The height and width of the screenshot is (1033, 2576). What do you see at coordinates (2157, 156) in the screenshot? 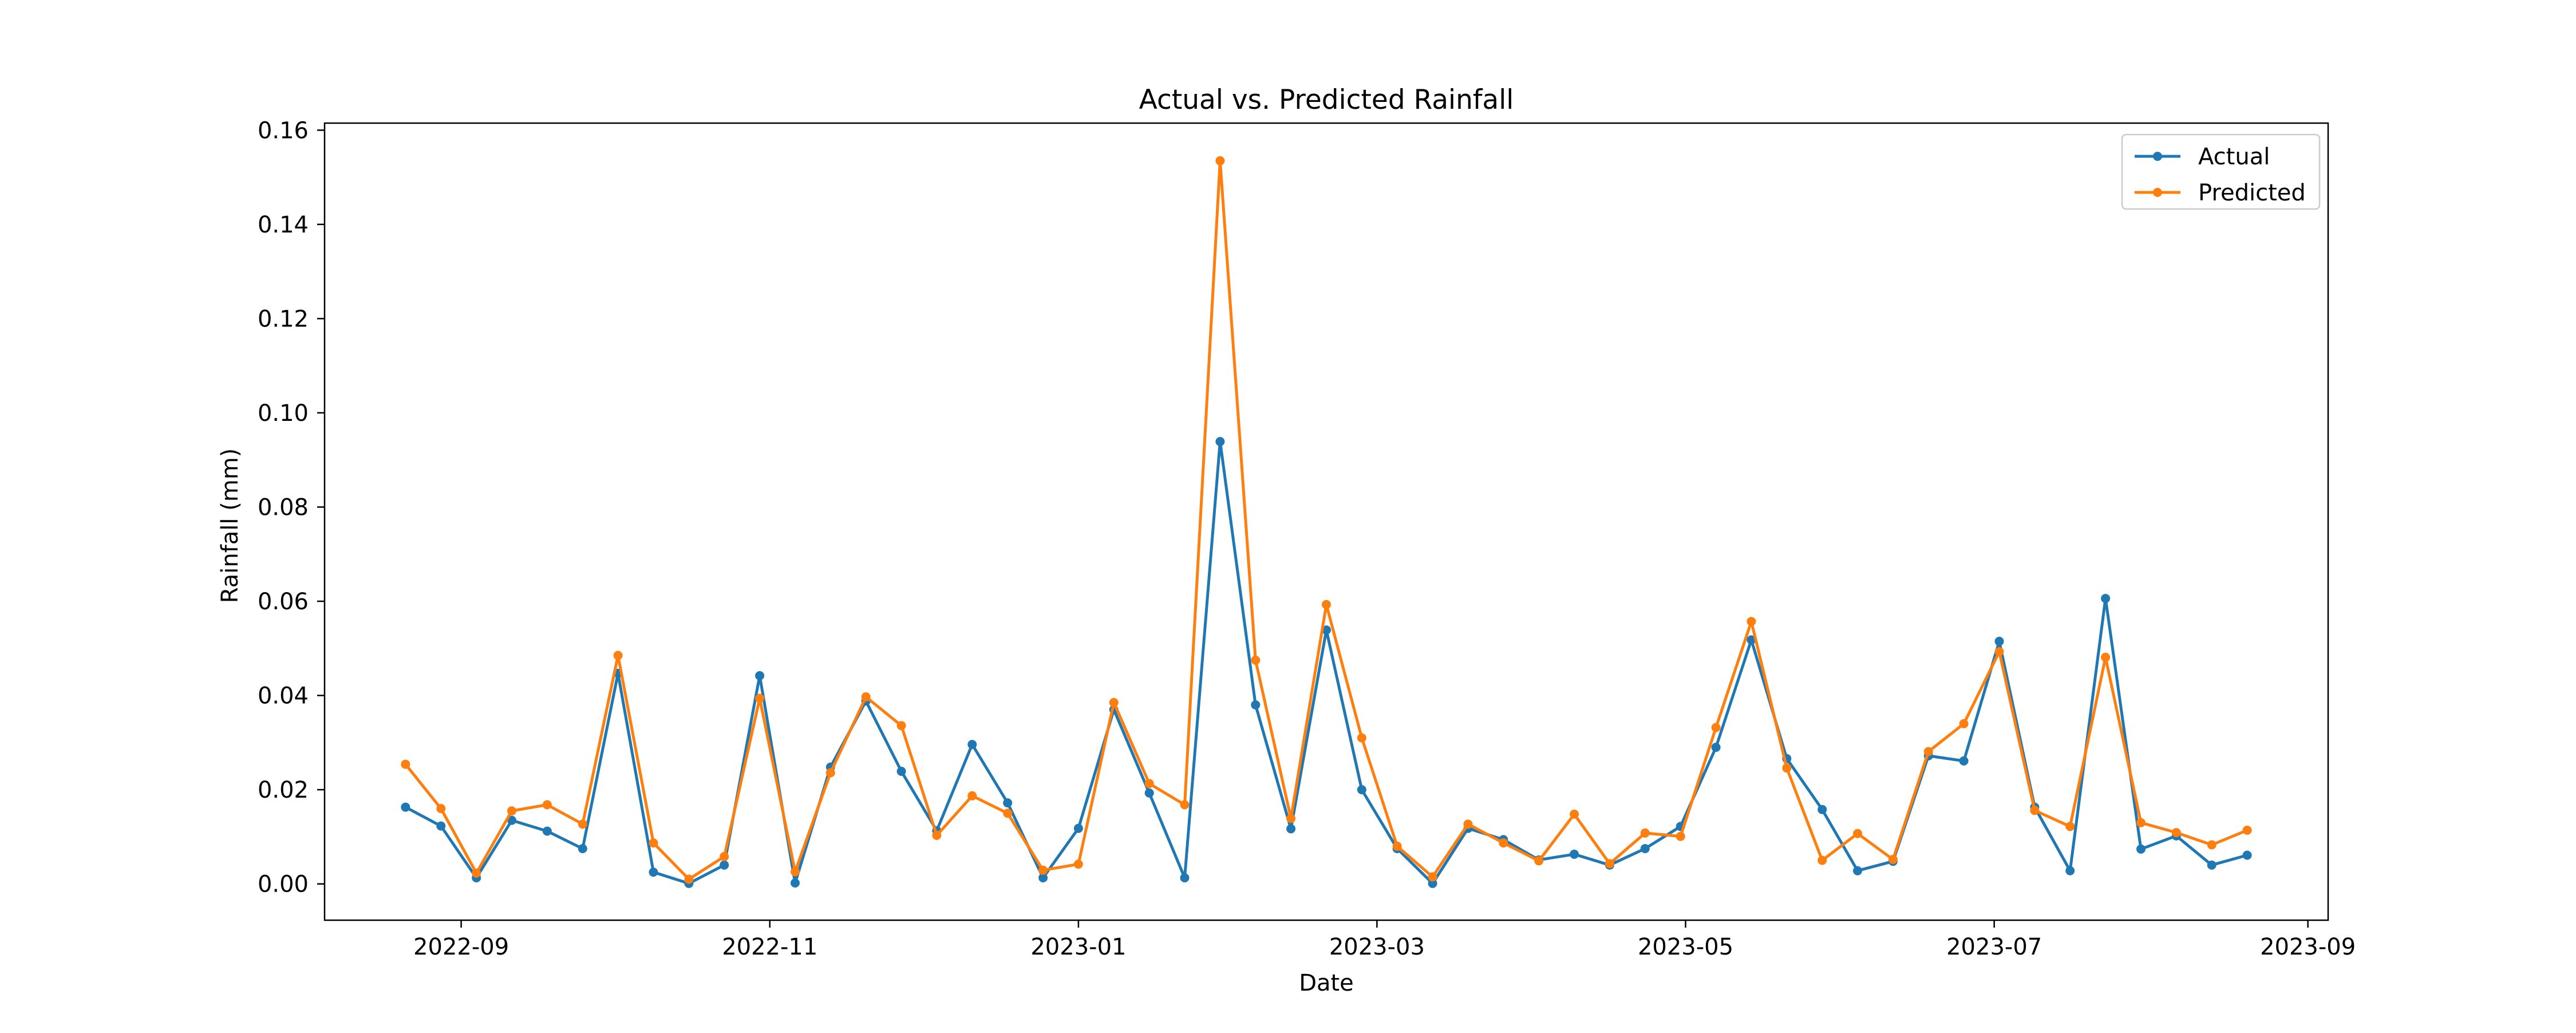
I see `legend-marker-actual` at bounding box center [2157, 156].